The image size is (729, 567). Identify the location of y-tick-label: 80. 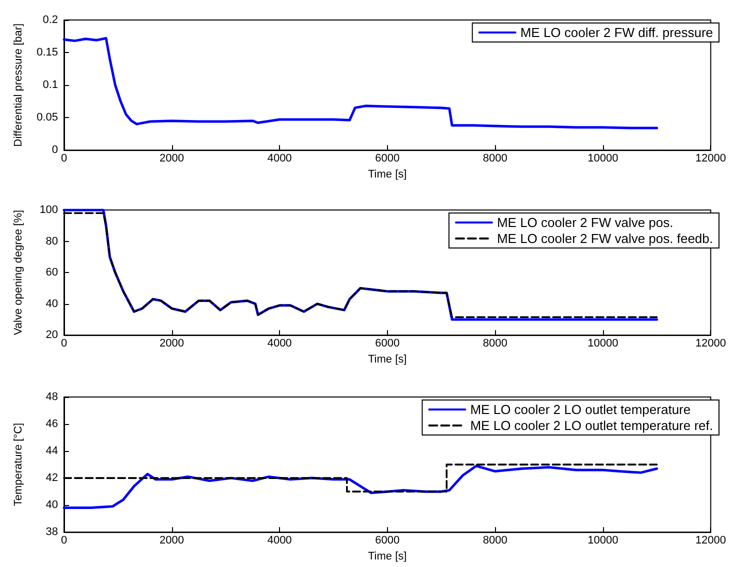
(52, 241).